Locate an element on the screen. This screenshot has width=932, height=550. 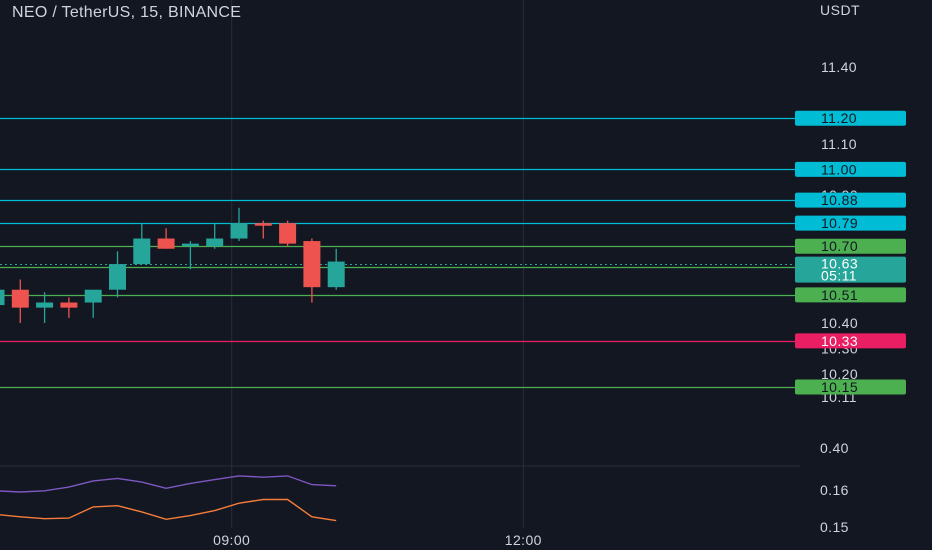
current-price-badge-bg is located at coordinates (850, 269).